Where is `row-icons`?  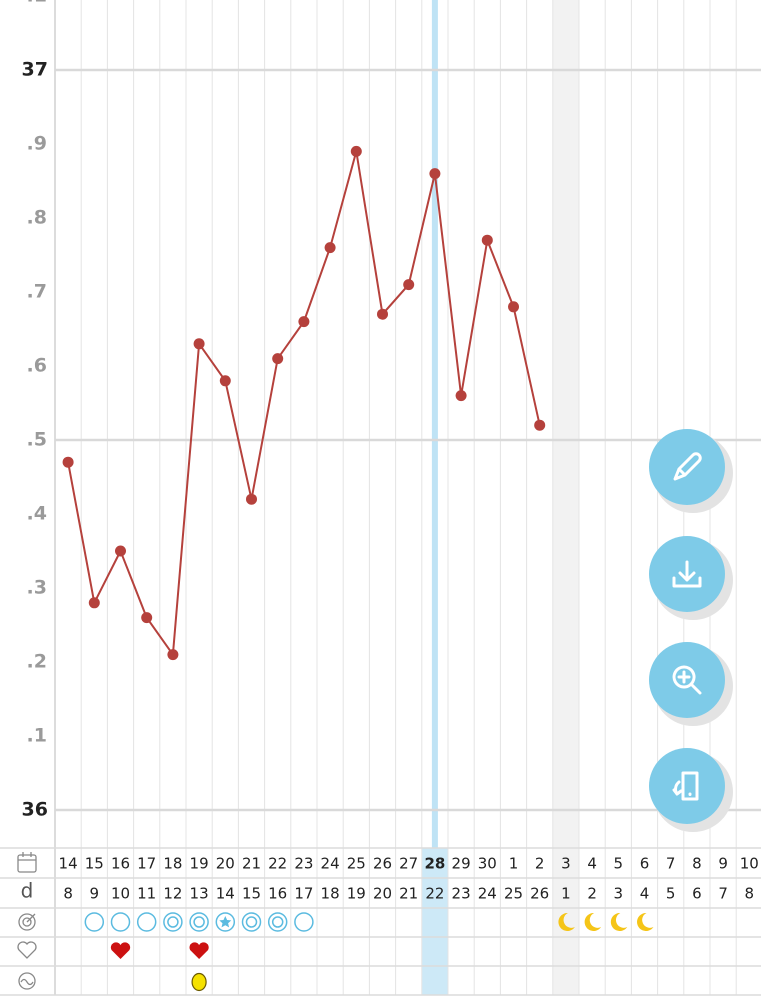
row-icons is located at coordinates (27, 921).